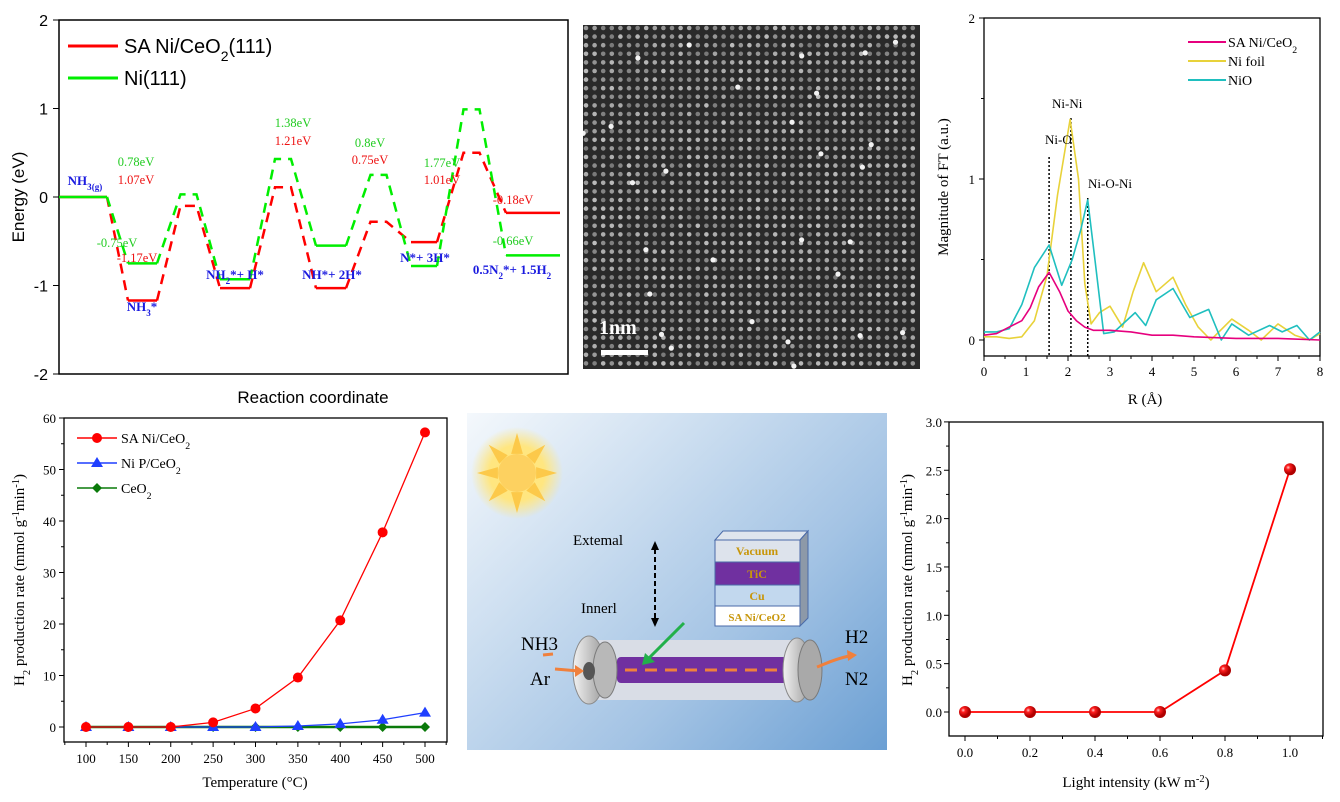 This screenshot has width=1340, height=802. Describe the element at coordinates (1290, 752) in the screenshot. I see `x-tick-label: 1.0` at that location.